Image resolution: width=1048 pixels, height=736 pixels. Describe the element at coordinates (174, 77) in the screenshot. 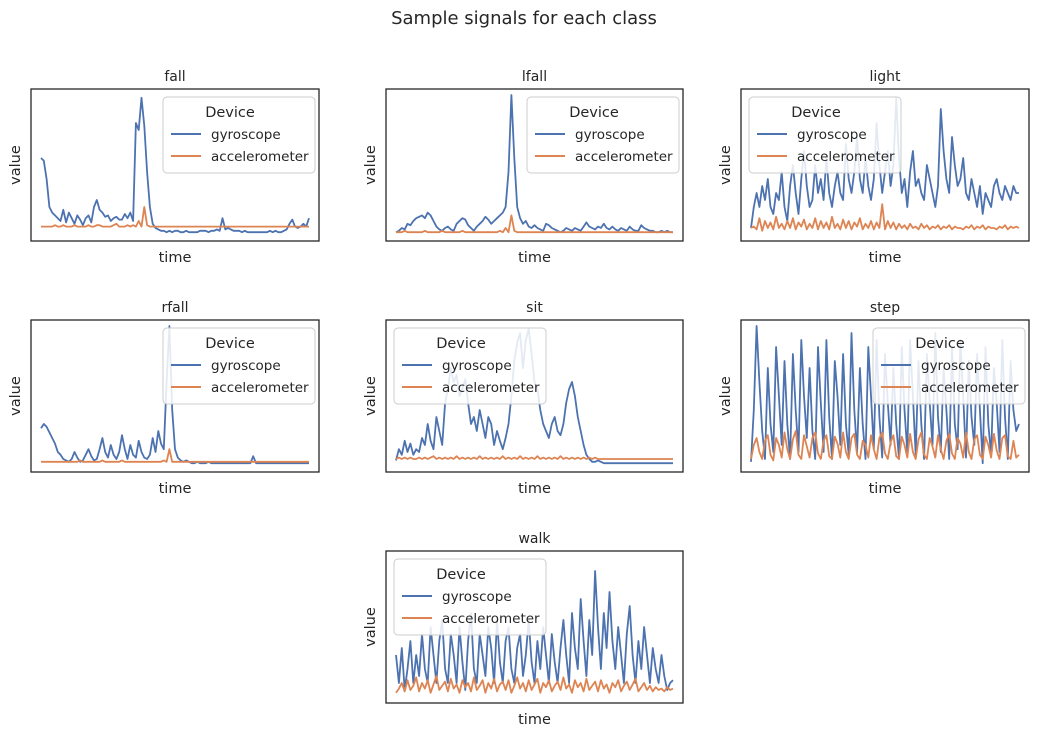

I see `subplot-title: fall` at that location.